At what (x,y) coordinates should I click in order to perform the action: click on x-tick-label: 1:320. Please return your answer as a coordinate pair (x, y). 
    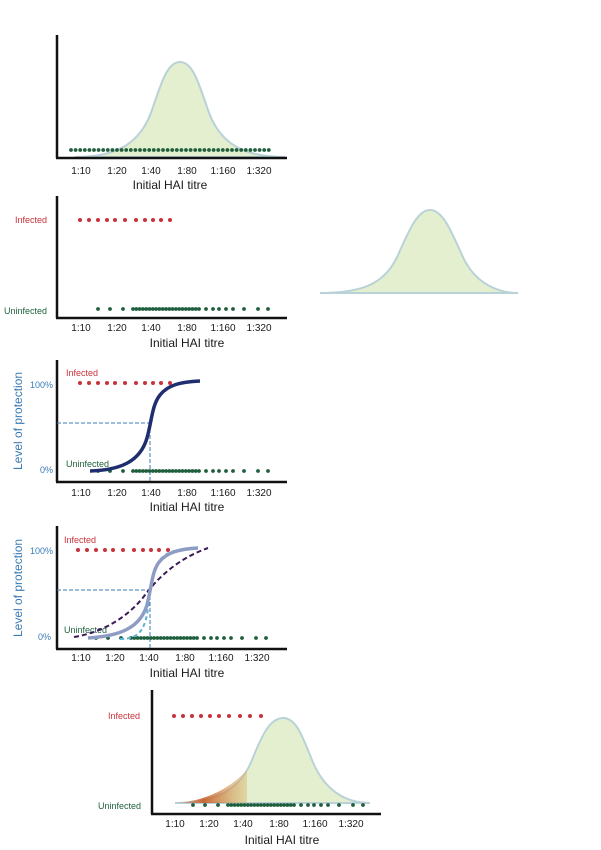
    Looking at the image, I should click on (350, 824).